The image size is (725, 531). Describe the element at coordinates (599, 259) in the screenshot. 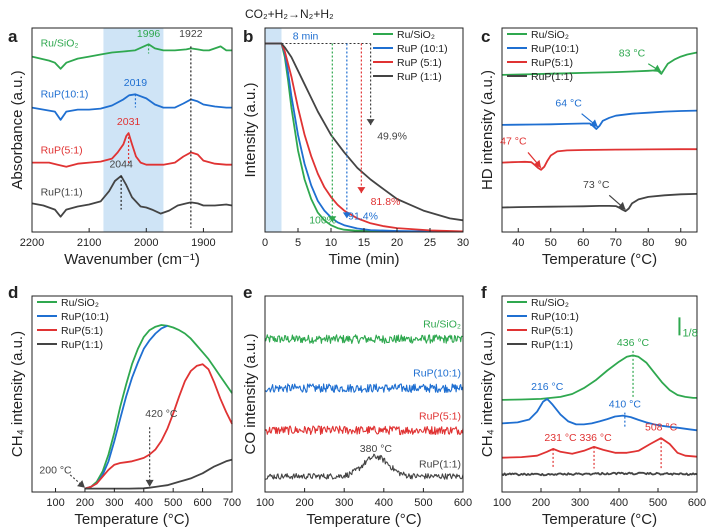

I see `x-axis-label-c: Temperature (°C)` at that location.